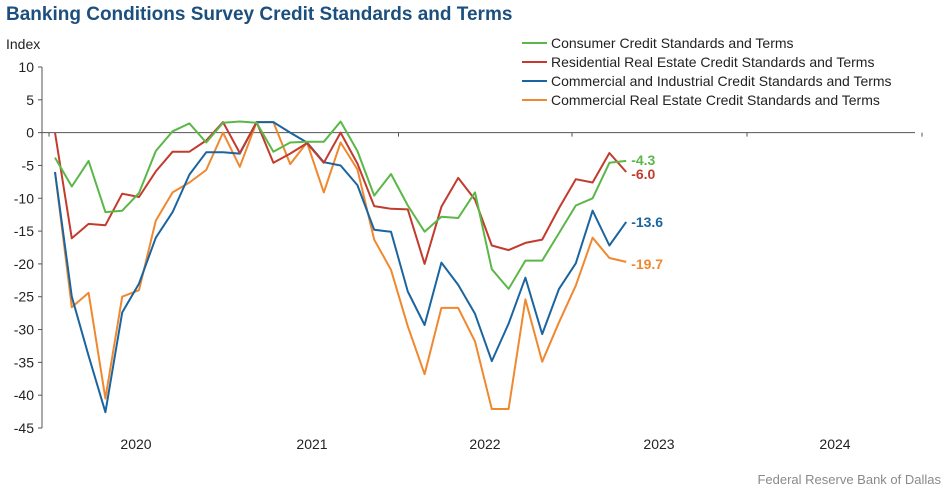 This screenshot has width=949, height=493. I want to click on x-tick-label: 2023, so click(658, 444).